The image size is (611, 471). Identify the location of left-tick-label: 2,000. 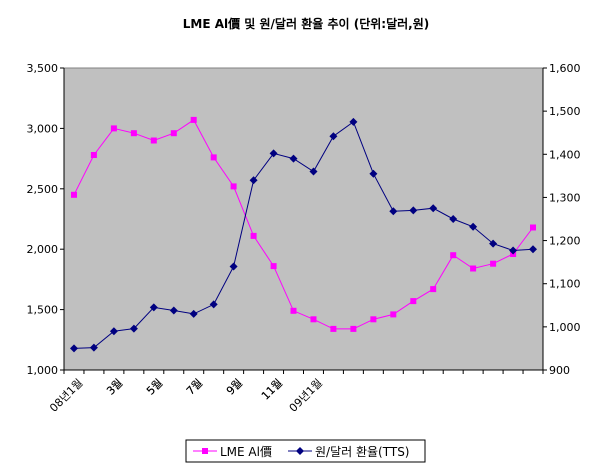
(43, 249).